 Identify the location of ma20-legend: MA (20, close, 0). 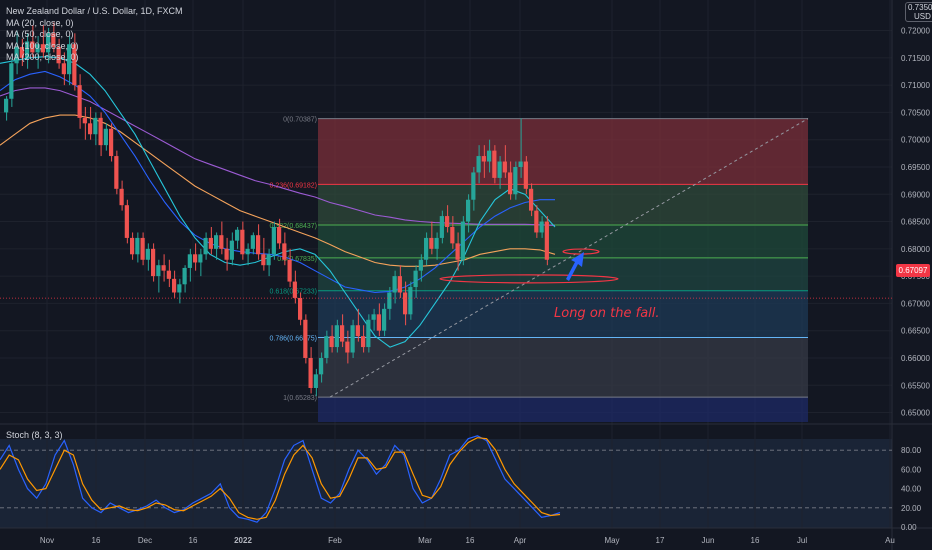
(40, 22).